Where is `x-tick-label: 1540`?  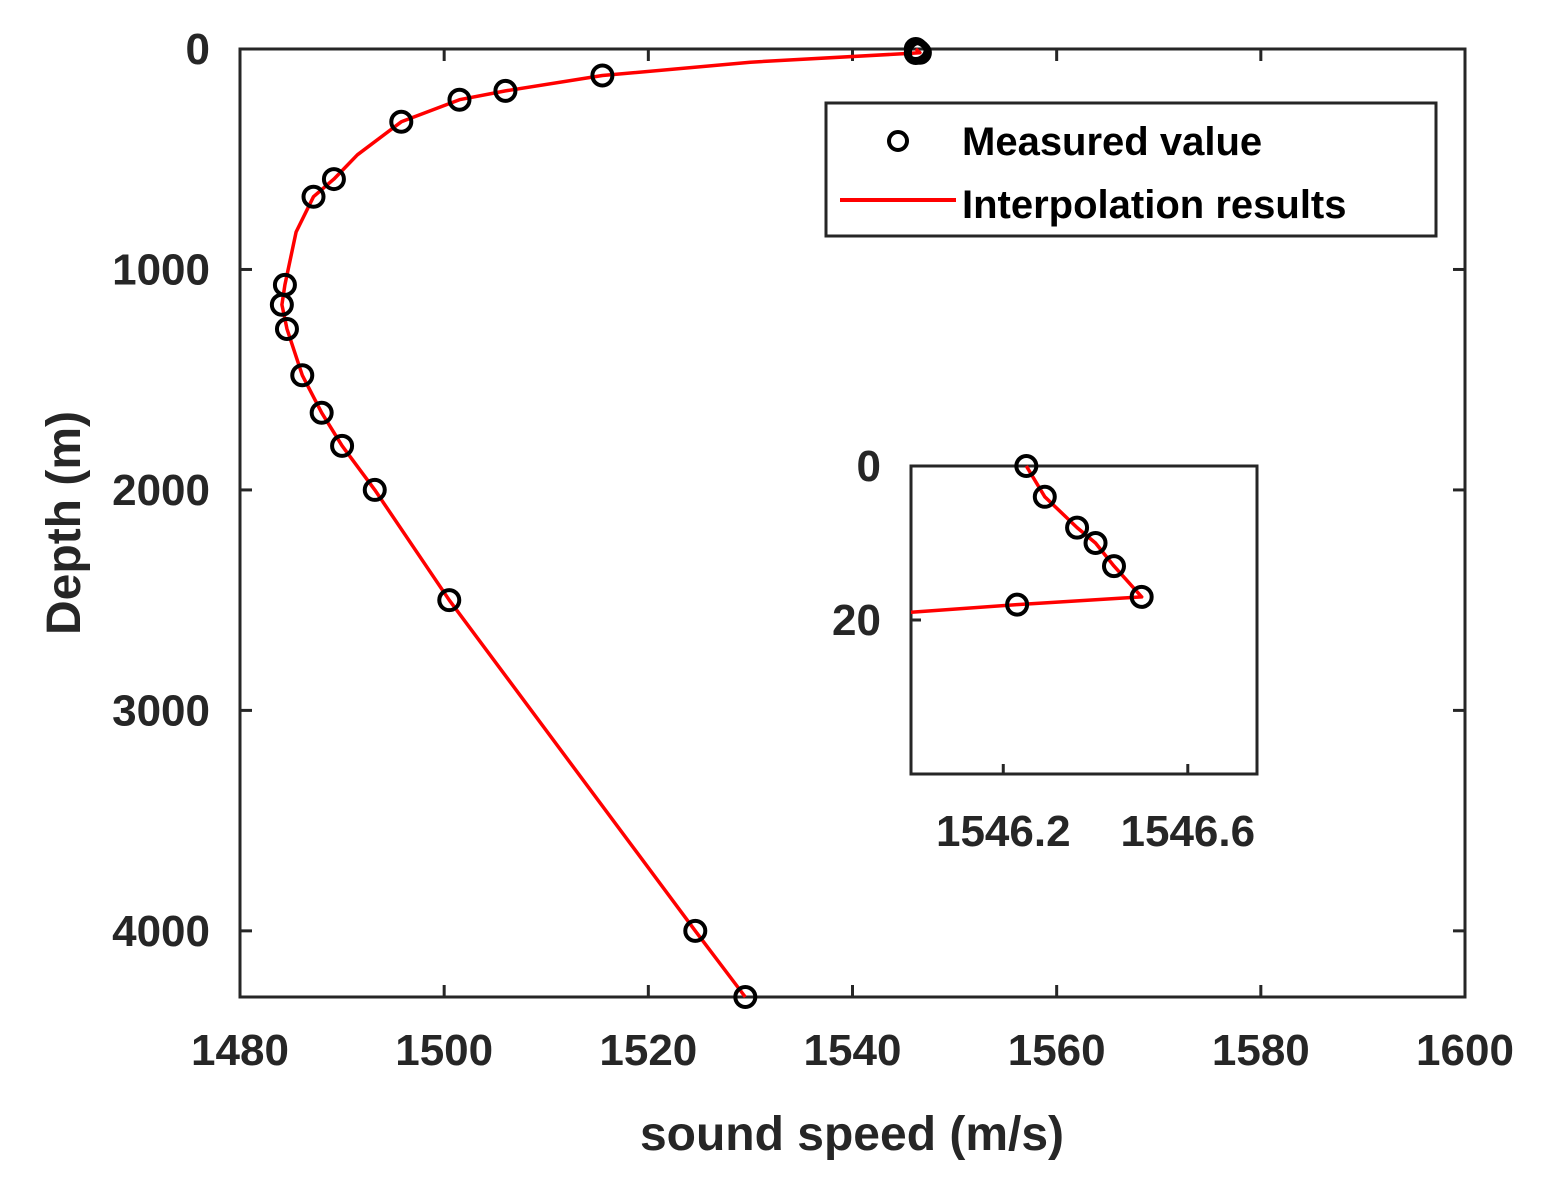
x-tick-label: 1540 is located at coordinates (853, 1050).